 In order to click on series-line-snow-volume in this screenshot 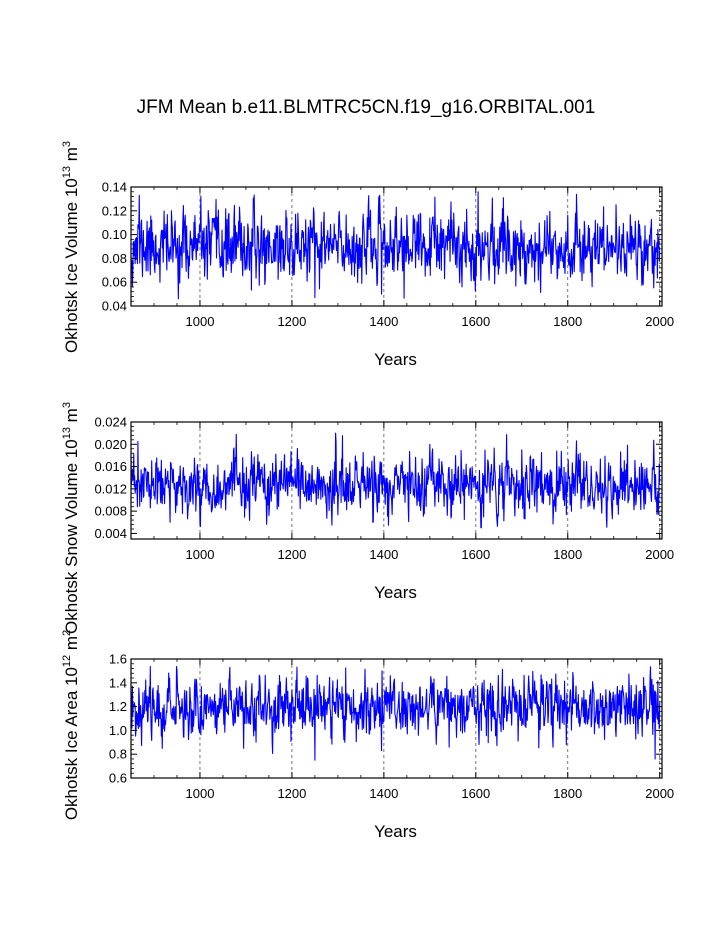, I will do `click(395, 480)`.